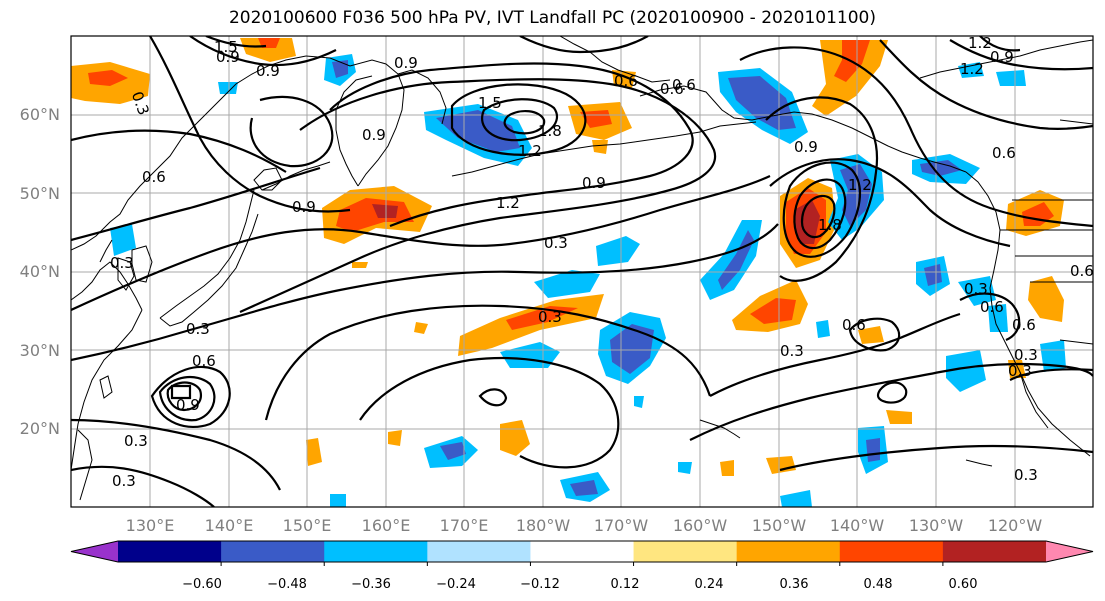  Describe the element at coordinates (1069, 551) in the screenshot. I see `colorbar-extend-max` at that location.